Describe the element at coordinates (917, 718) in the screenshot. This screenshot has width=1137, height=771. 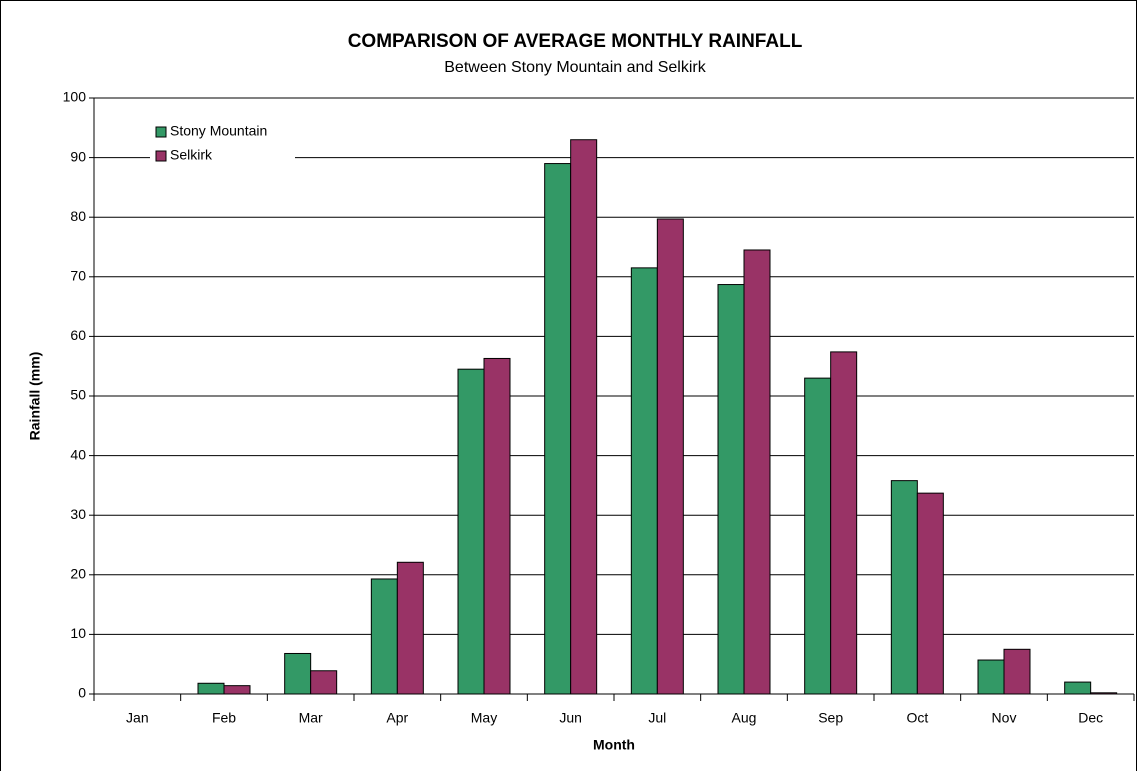
I see `x-tick-label: Oct` at that location.